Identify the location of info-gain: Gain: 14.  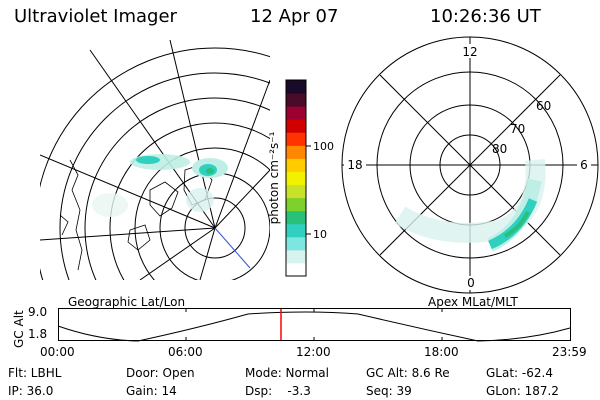
(151, 391).